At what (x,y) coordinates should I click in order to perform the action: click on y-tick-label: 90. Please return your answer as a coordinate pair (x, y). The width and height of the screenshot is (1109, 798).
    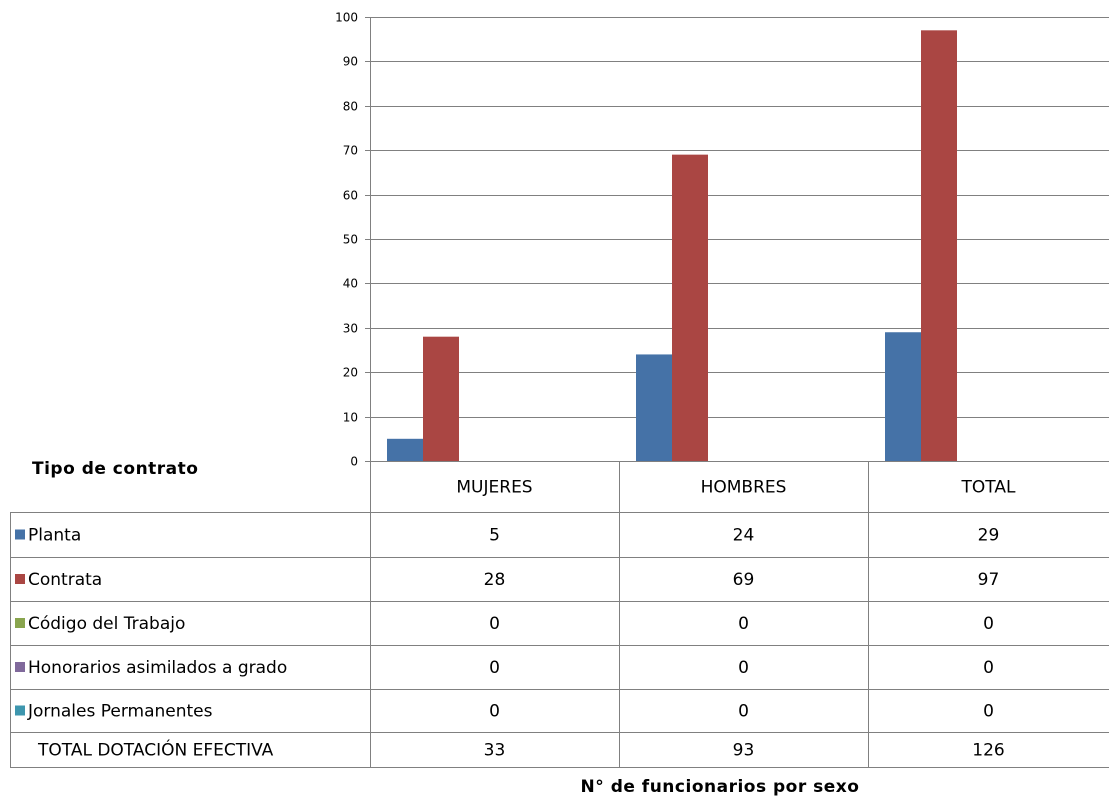
    Looking at the image, I should click on (350, 62).